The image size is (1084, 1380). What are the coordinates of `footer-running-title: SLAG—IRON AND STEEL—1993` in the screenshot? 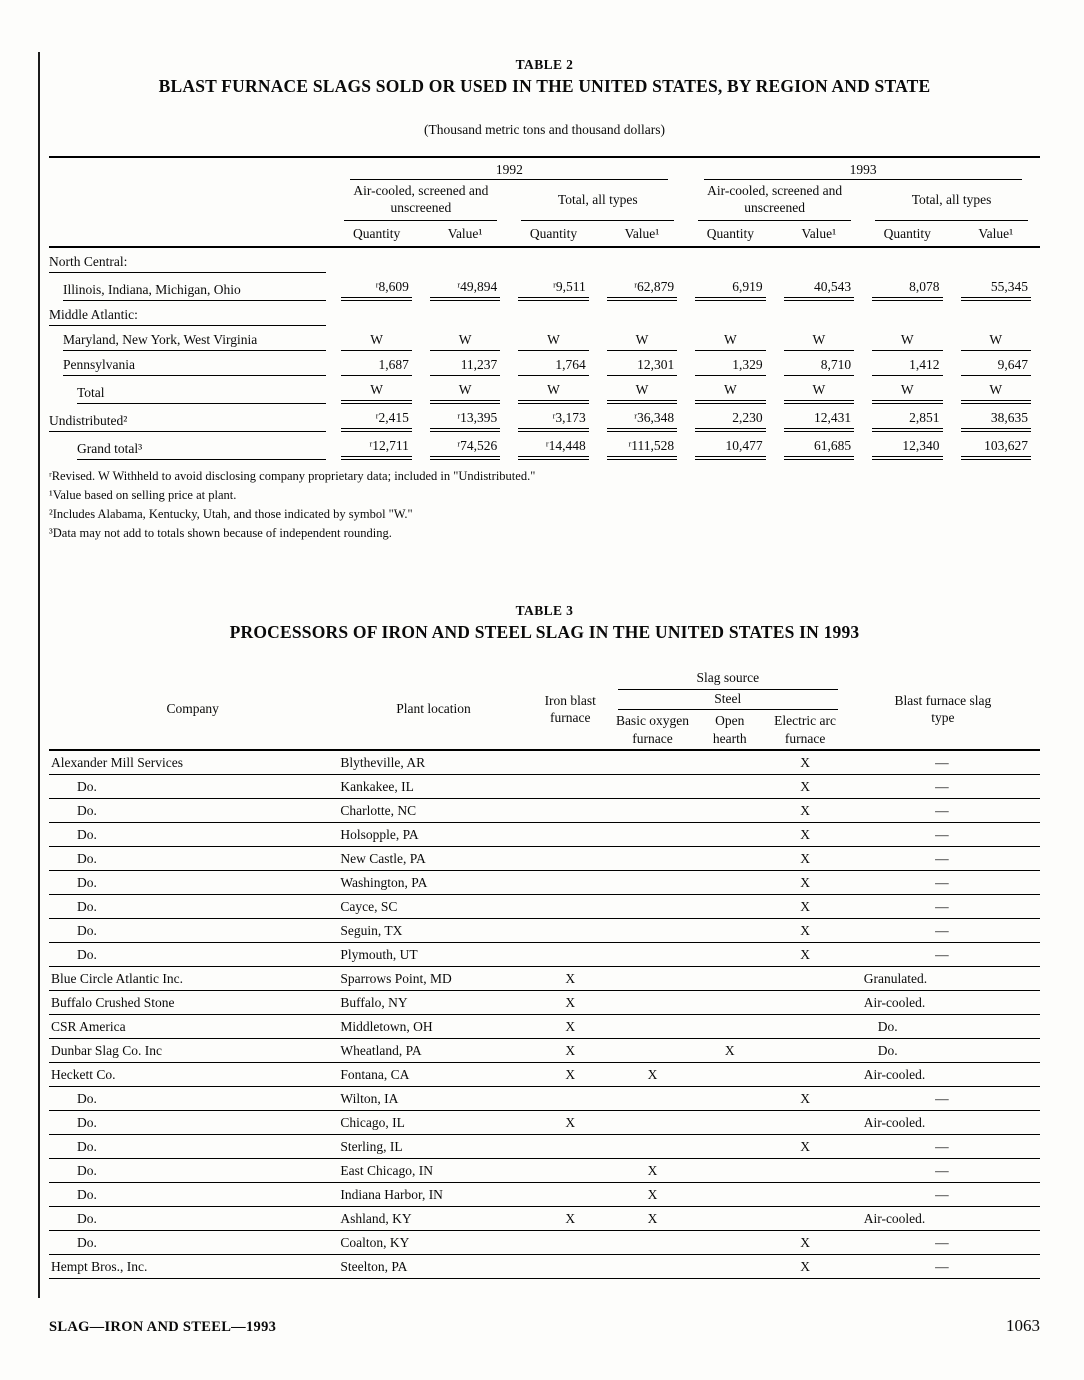 It's located at (163, 1327).